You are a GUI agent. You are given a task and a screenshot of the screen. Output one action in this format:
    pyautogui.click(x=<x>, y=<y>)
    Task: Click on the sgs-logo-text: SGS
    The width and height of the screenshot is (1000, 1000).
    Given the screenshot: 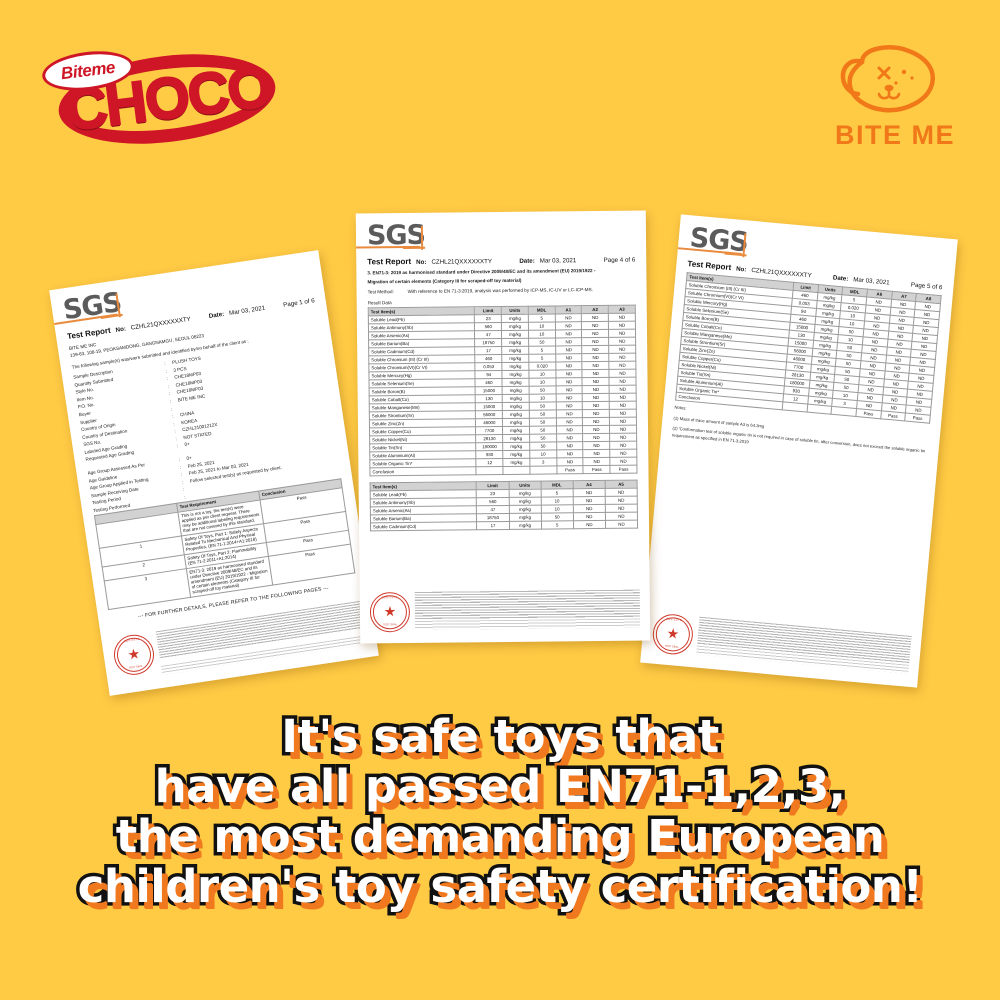 What is the action you would take?
    pyautogui.click(x=396, y=235)
    